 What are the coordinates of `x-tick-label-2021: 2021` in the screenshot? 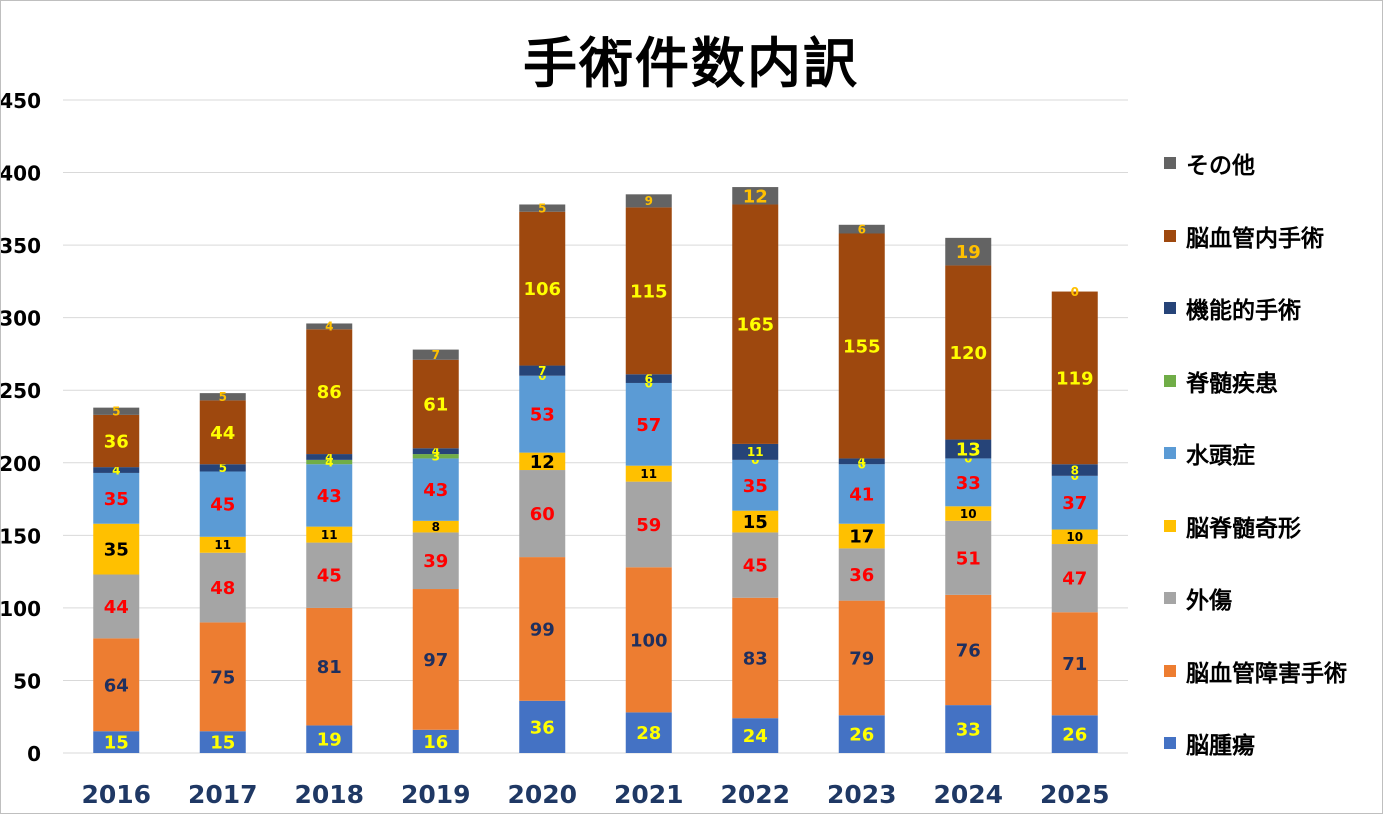 It's located at (649, 794).